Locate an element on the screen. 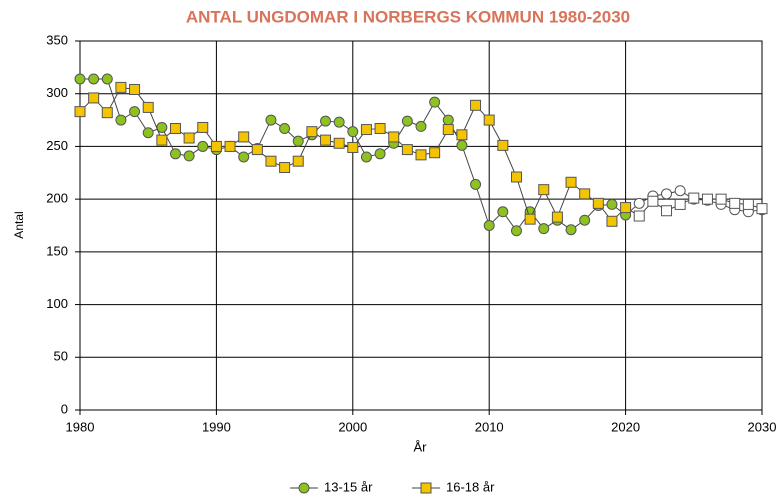  legend-label: 13-15 år is located at coordinates (348, 486).